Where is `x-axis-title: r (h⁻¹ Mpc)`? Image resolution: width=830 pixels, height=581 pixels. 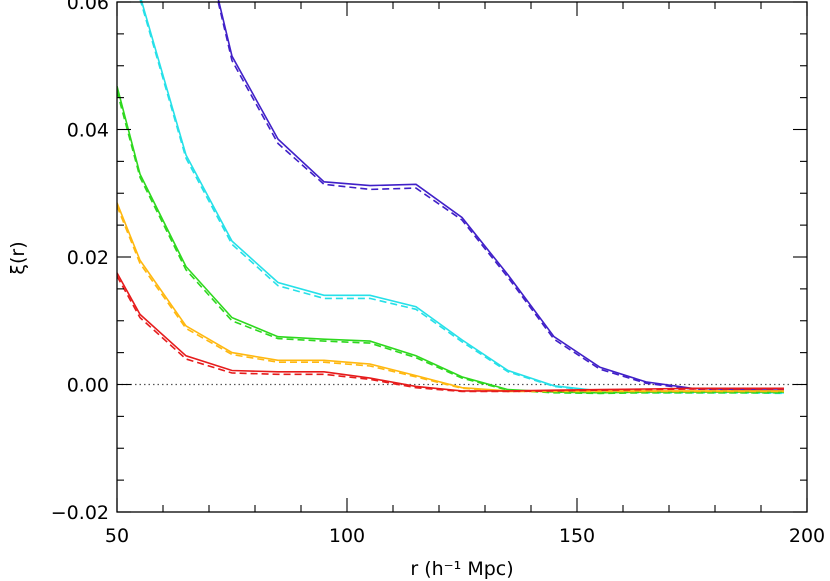 x-axis-title: r (h⁻¹ Mpc) is located at coordinates (461, 569).